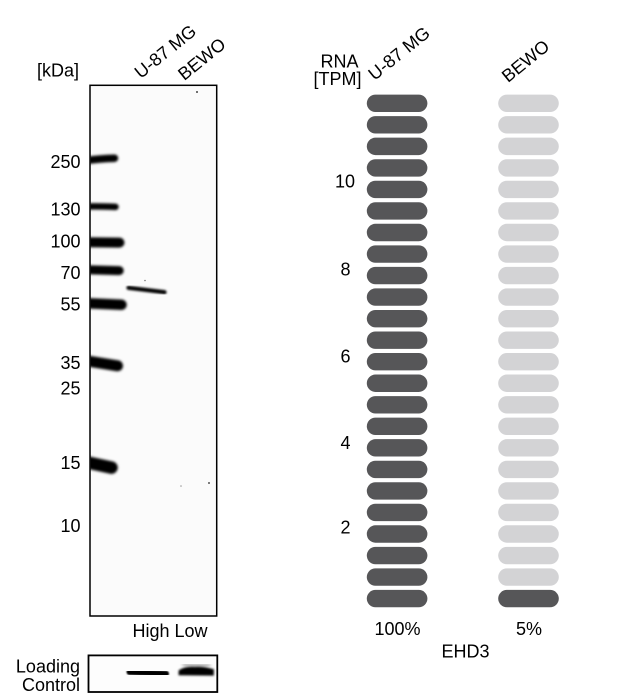  I want to click on svg-text: 250, so click(65, 162).